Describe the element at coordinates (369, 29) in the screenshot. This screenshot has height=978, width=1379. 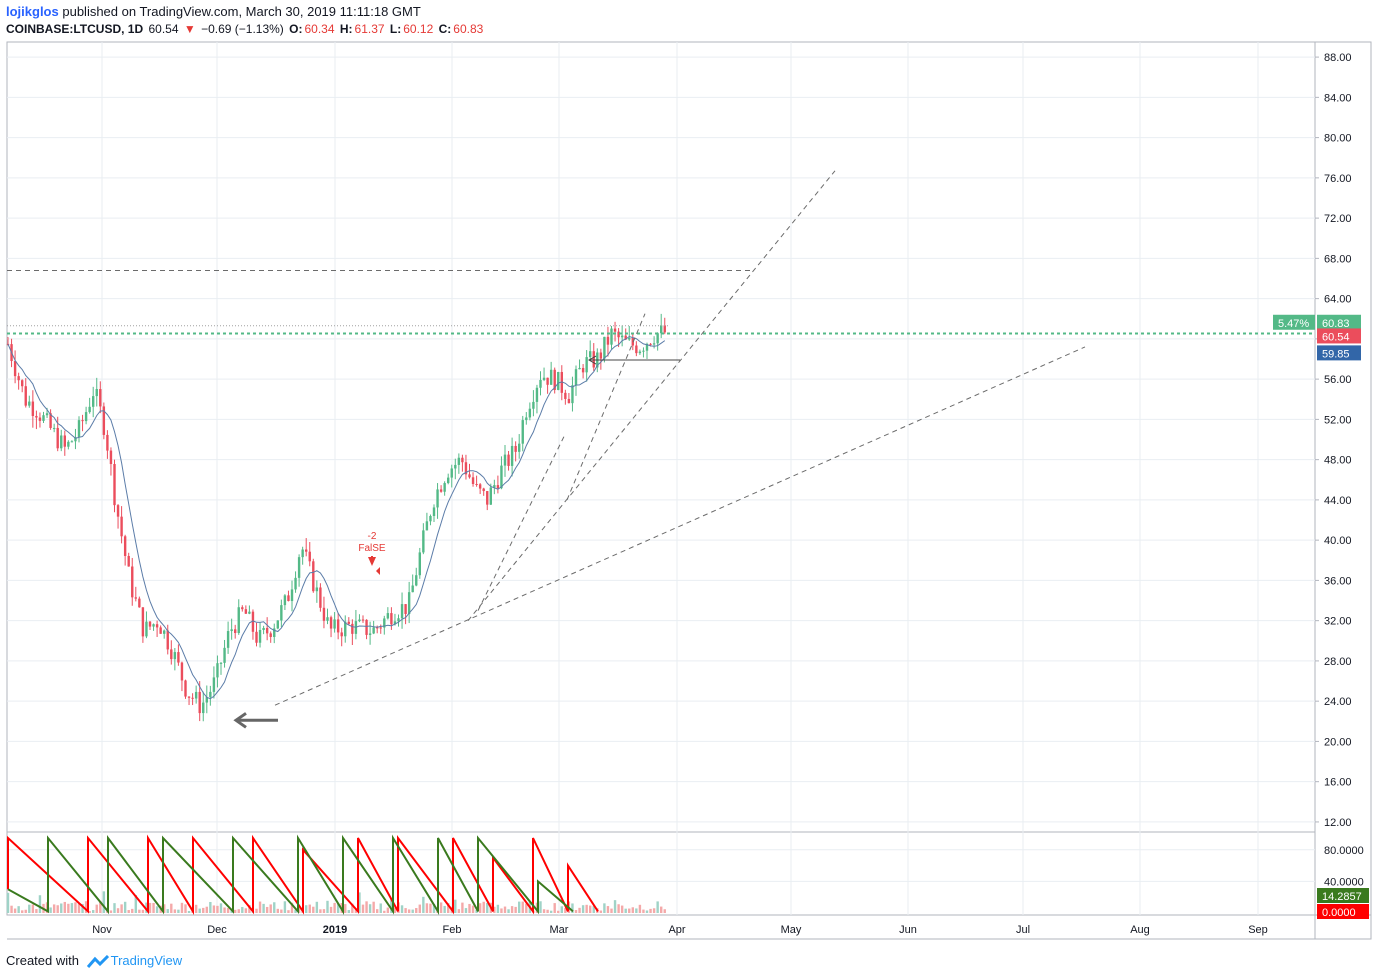
I see `high-value: 61.37` at that location.